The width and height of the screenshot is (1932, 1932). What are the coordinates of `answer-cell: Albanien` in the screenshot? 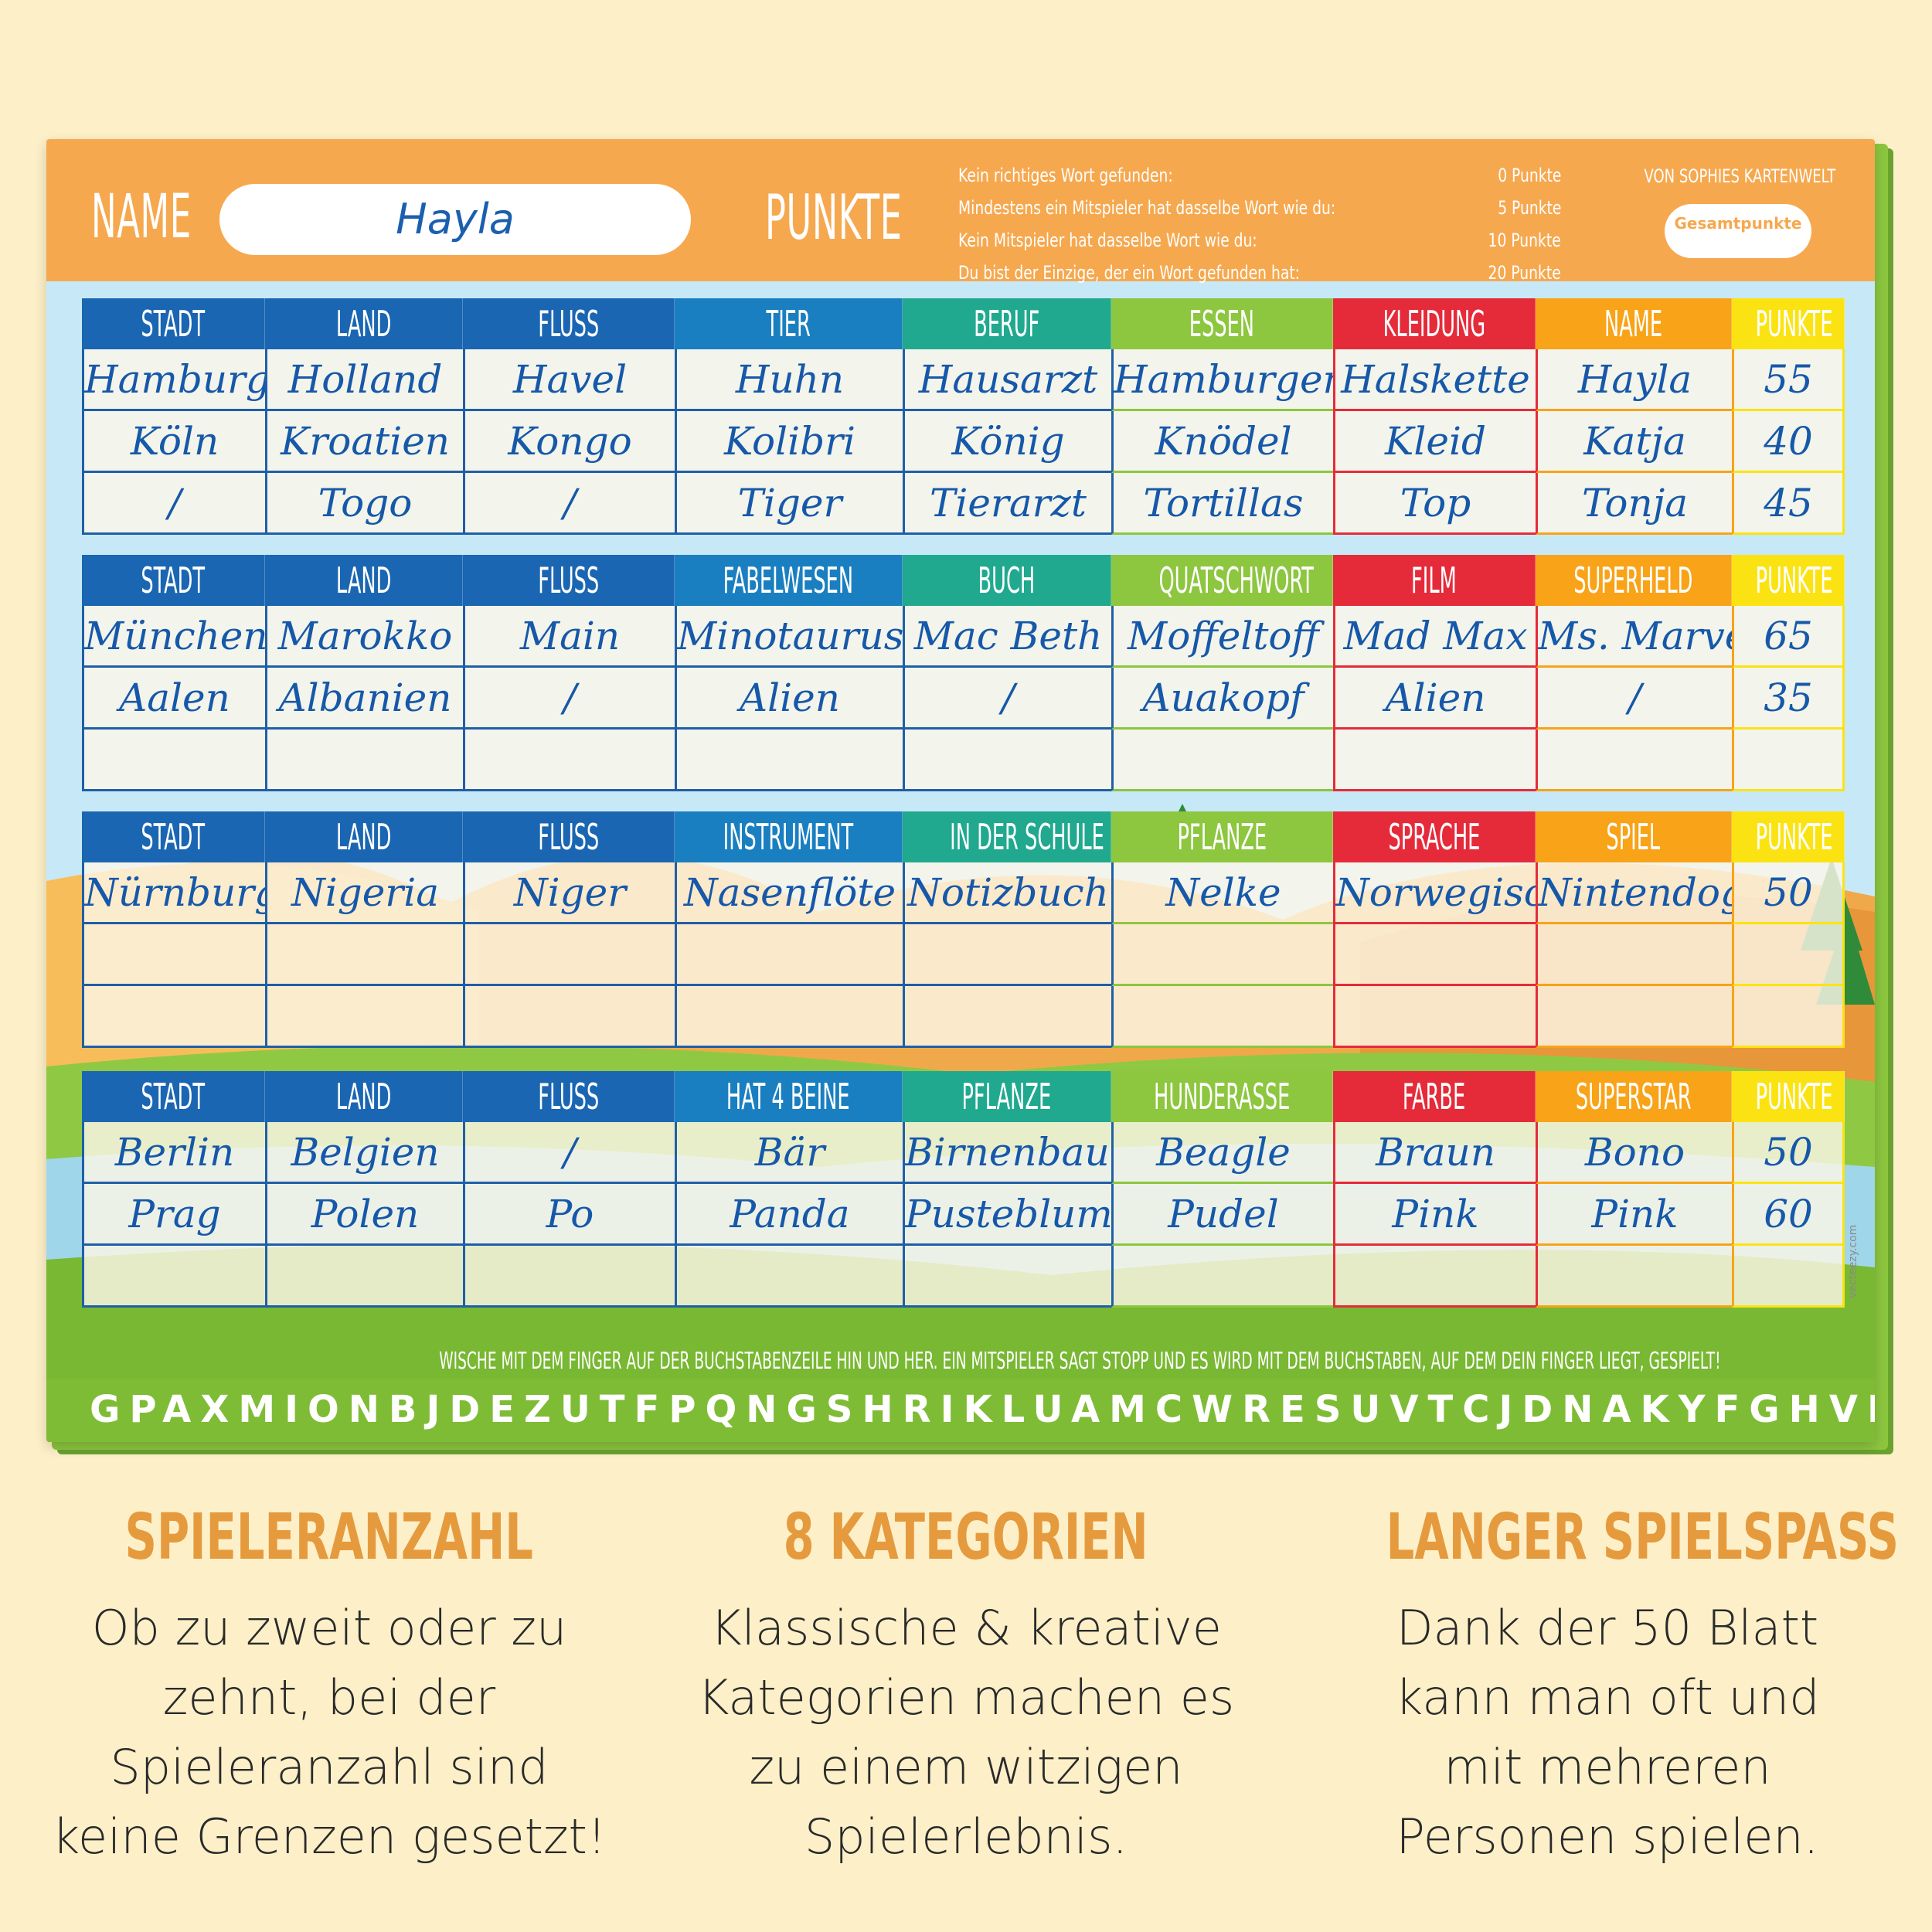 It's located at (364, 699).